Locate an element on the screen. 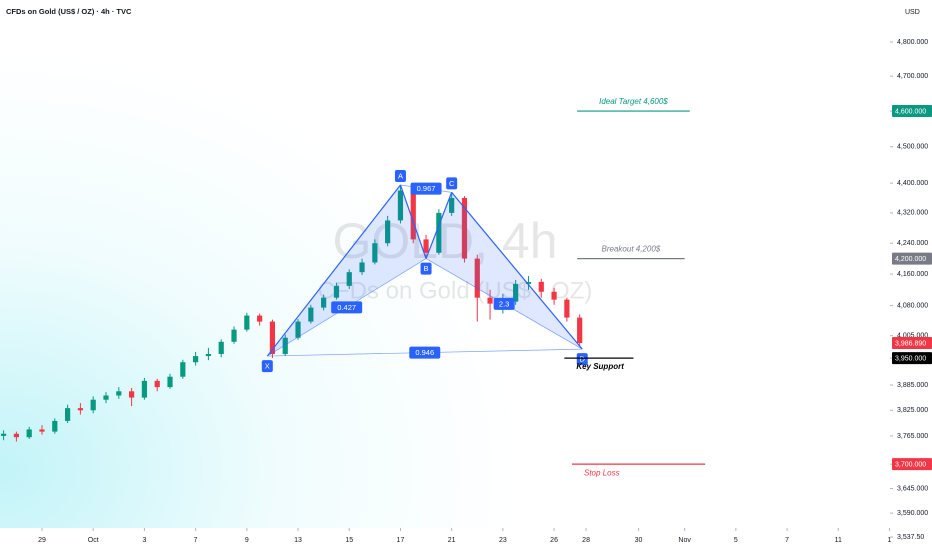 Image resolution: width=932 pixels, height=550 pixels. y-tick-label: 4,400.000 is located at coordinates (912, 183).